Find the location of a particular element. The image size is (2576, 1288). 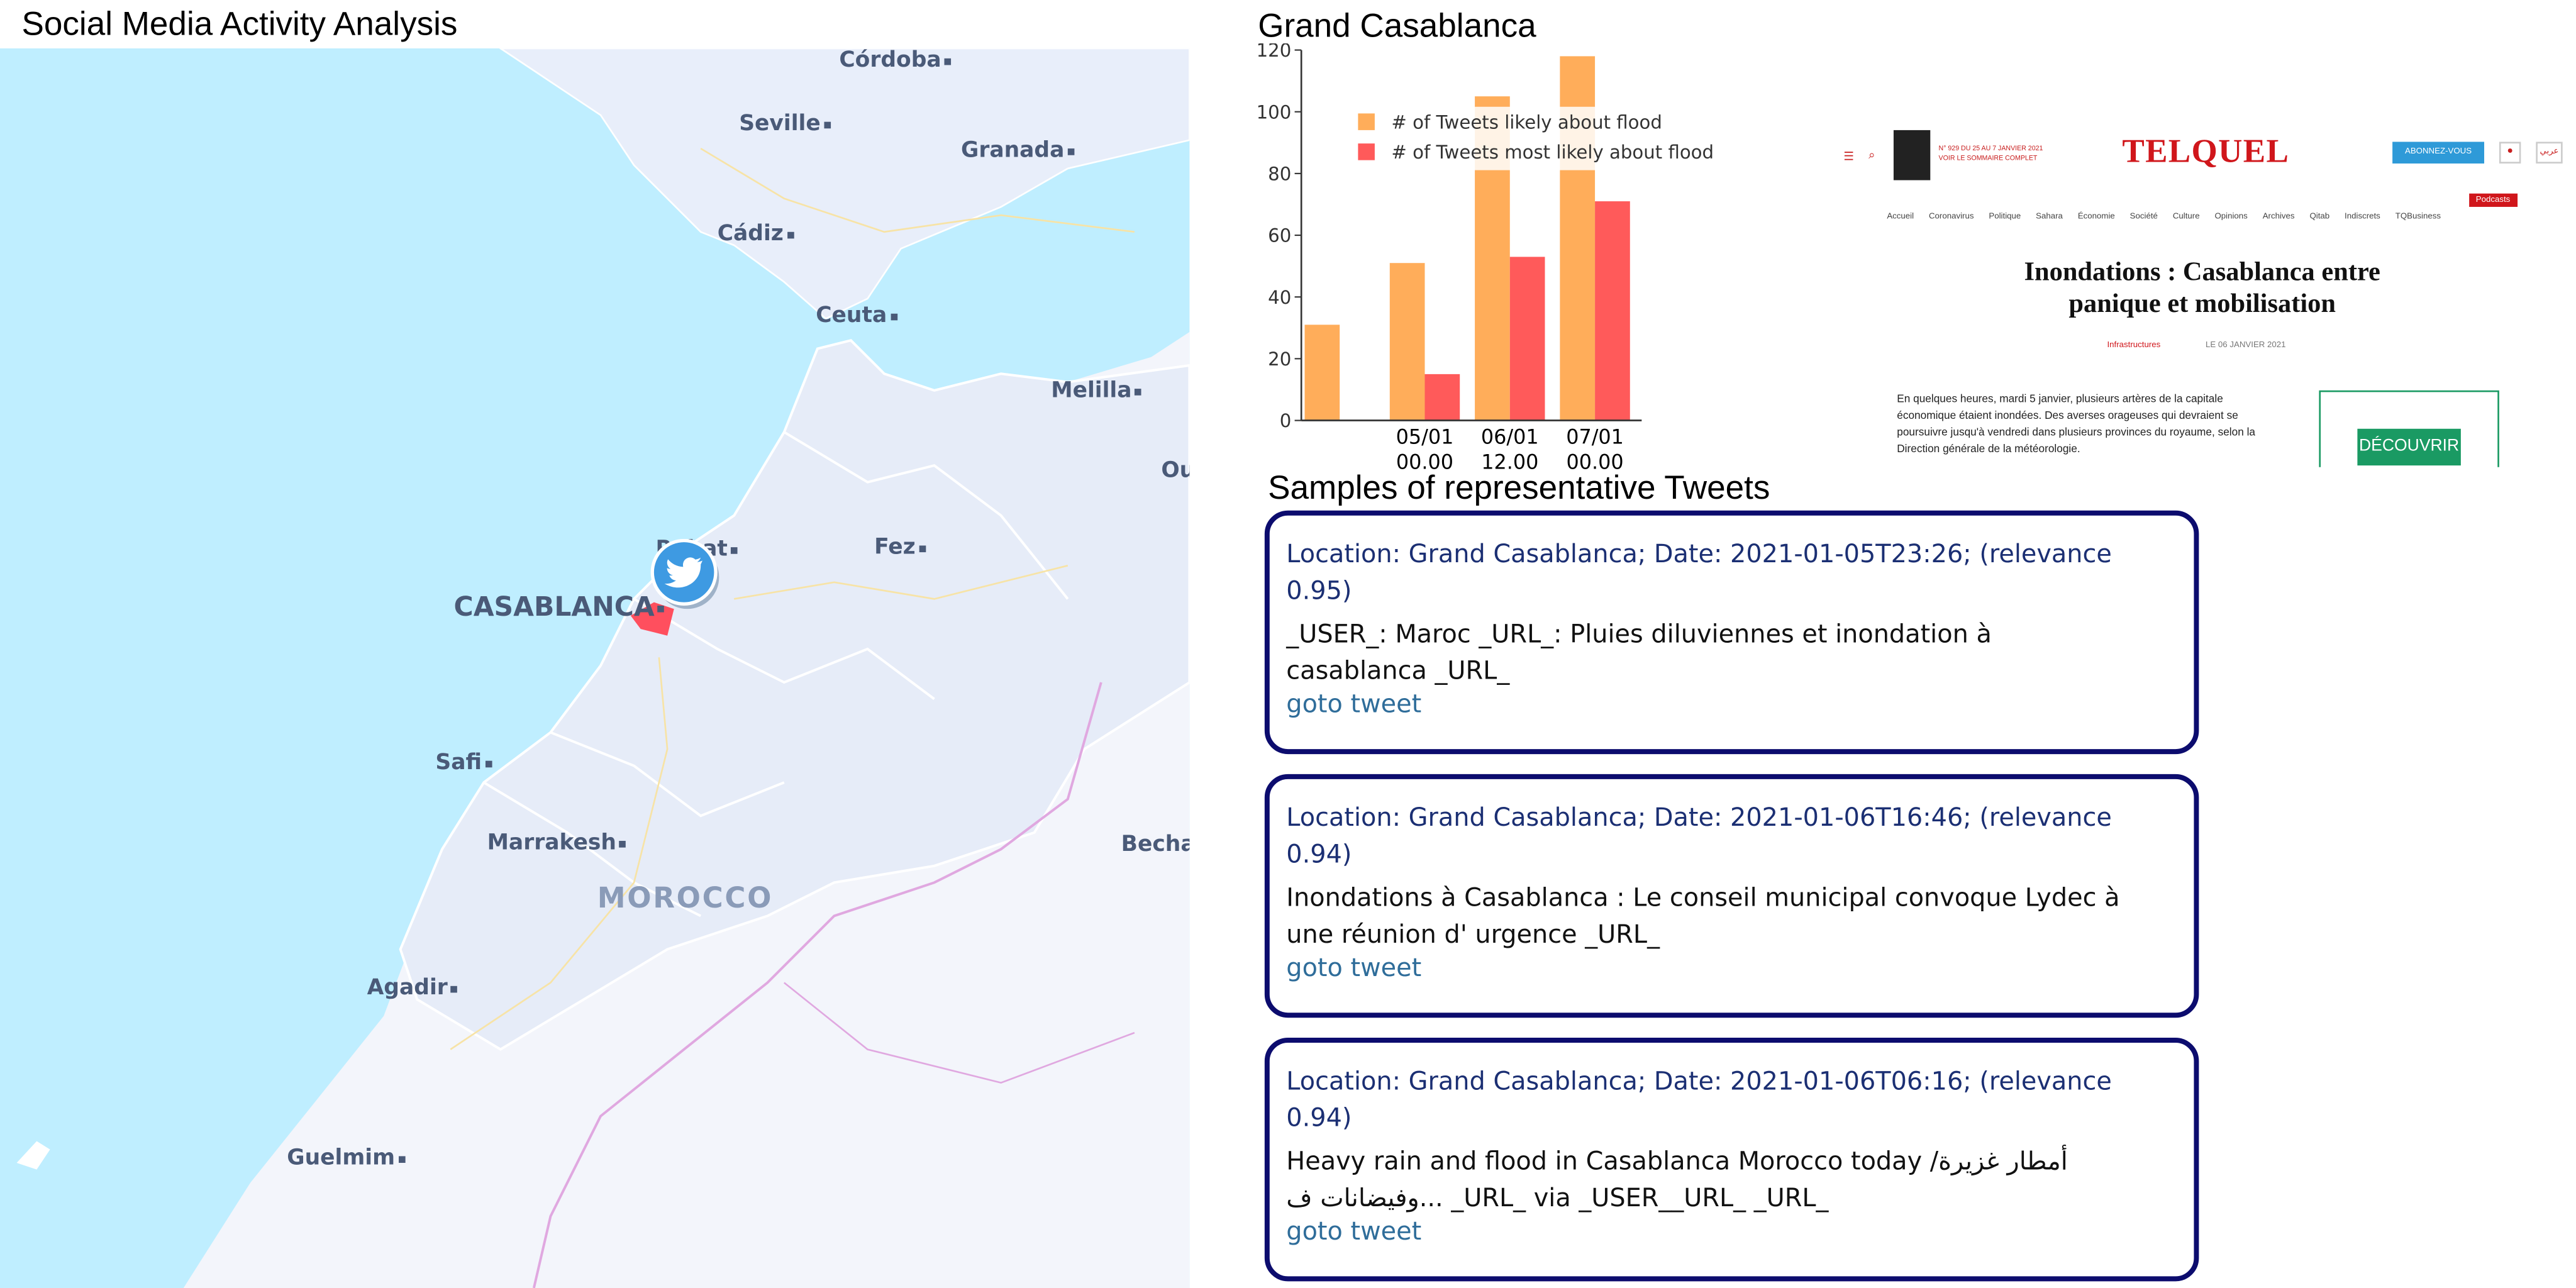

legend-label: # of Tweets likely about flood is located at coordinates (1526, 122).